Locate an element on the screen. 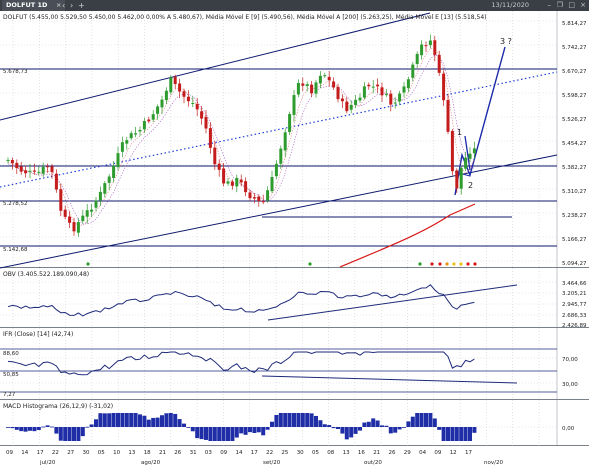  add-tab-icon: + is located at coordinates (81, 5).